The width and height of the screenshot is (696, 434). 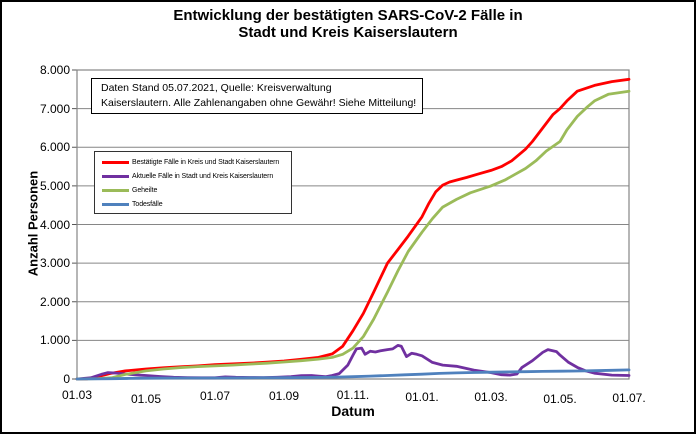 What do you see at coordinates (629, 398) in the screenshot?
I see `x-axis-tick-label: 01.07.` at bounding box center [629, 398].